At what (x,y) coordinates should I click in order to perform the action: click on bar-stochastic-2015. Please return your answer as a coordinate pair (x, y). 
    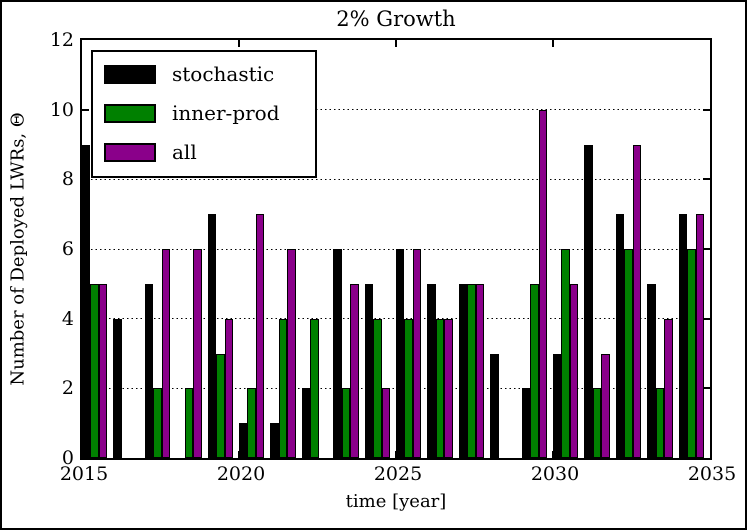
    Looking at the image, I should click on (86, 301).